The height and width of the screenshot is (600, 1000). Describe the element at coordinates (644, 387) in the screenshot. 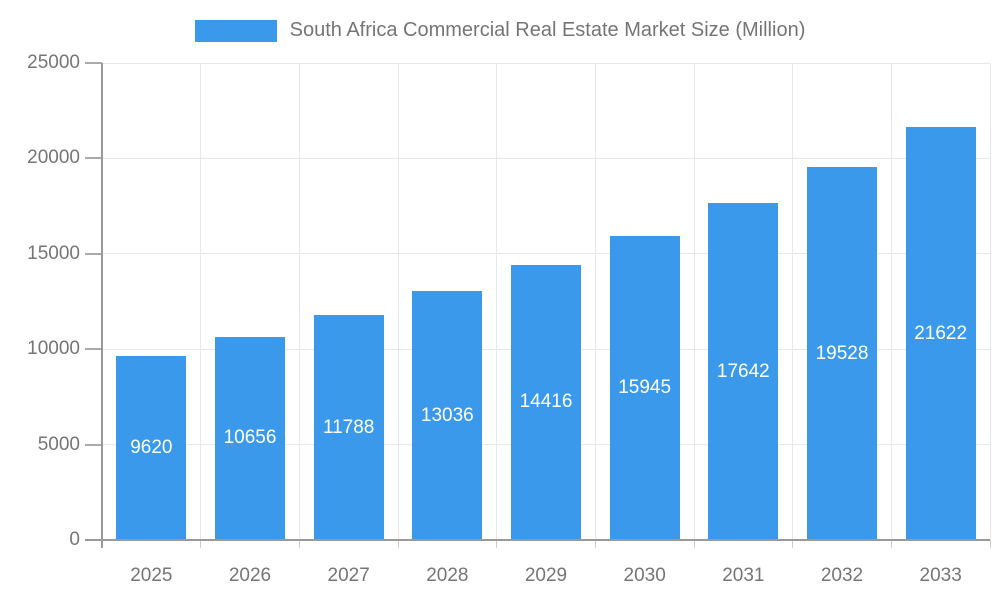

I see `bar-2030` at that location.